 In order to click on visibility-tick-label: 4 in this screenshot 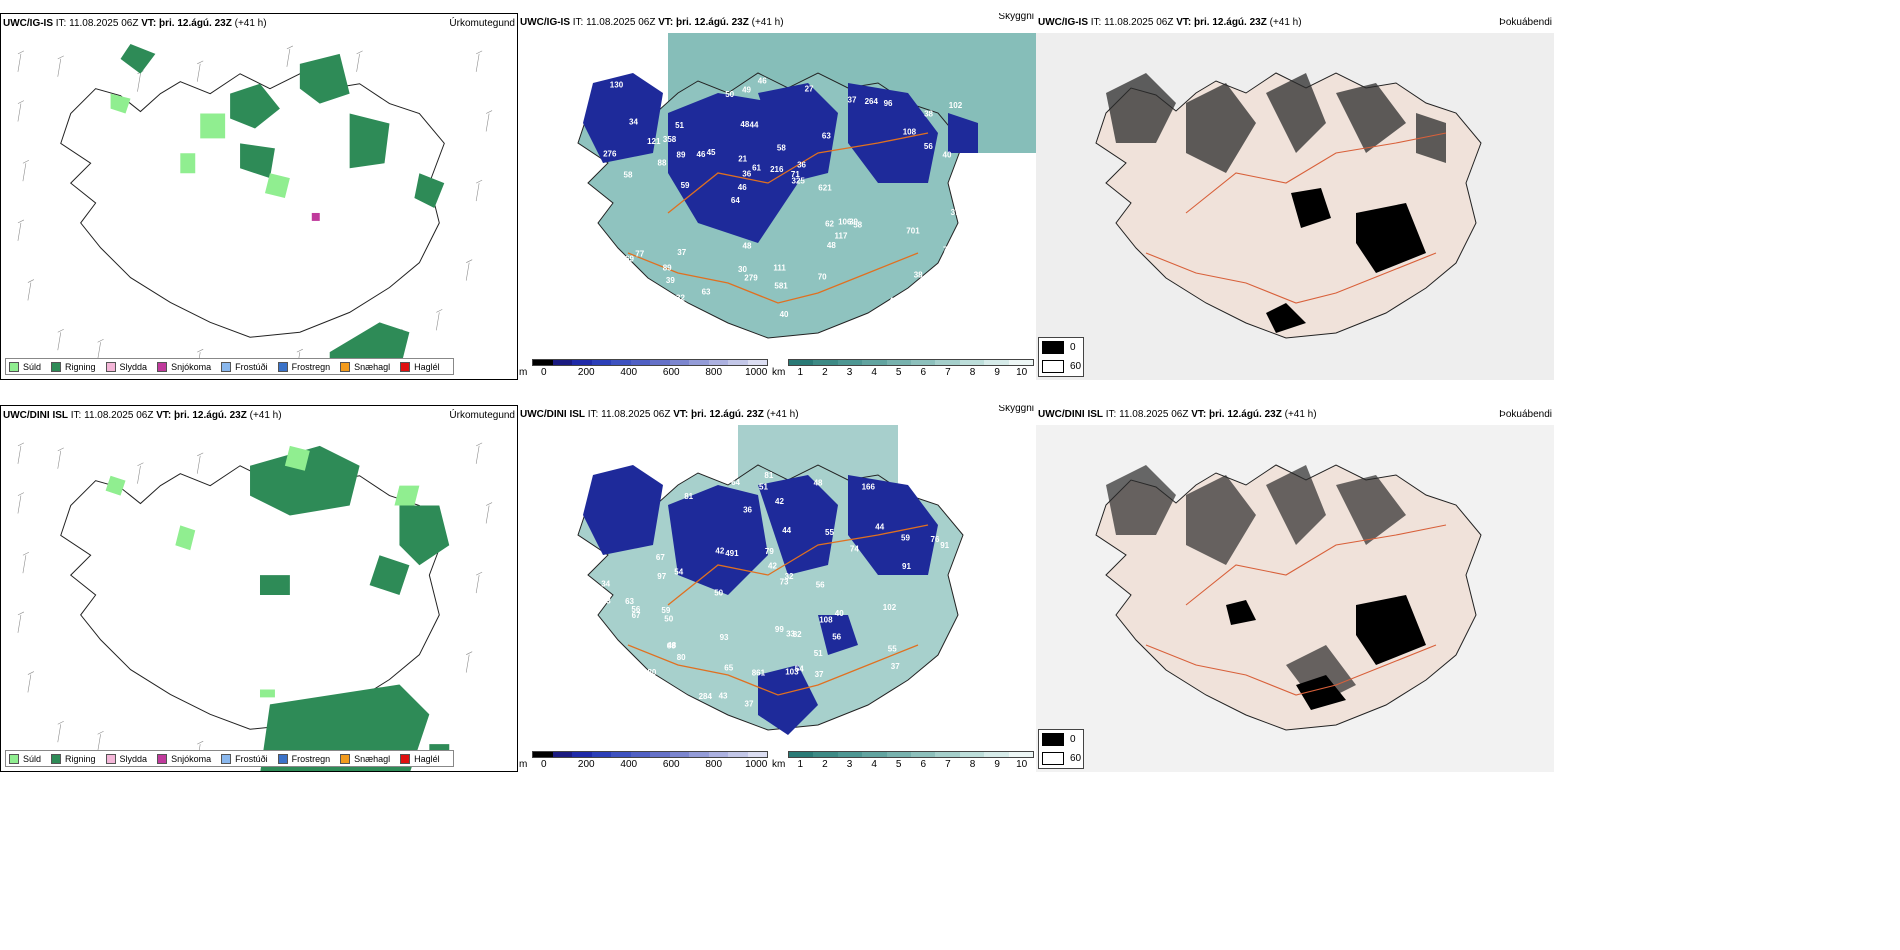, I will do `click(874, 372)`.